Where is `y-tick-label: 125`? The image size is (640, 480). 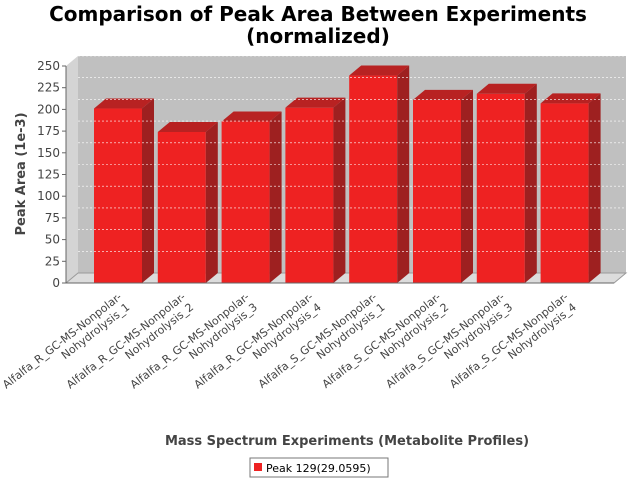
y-tick-label: 125 is located at coordinates (48, 175).